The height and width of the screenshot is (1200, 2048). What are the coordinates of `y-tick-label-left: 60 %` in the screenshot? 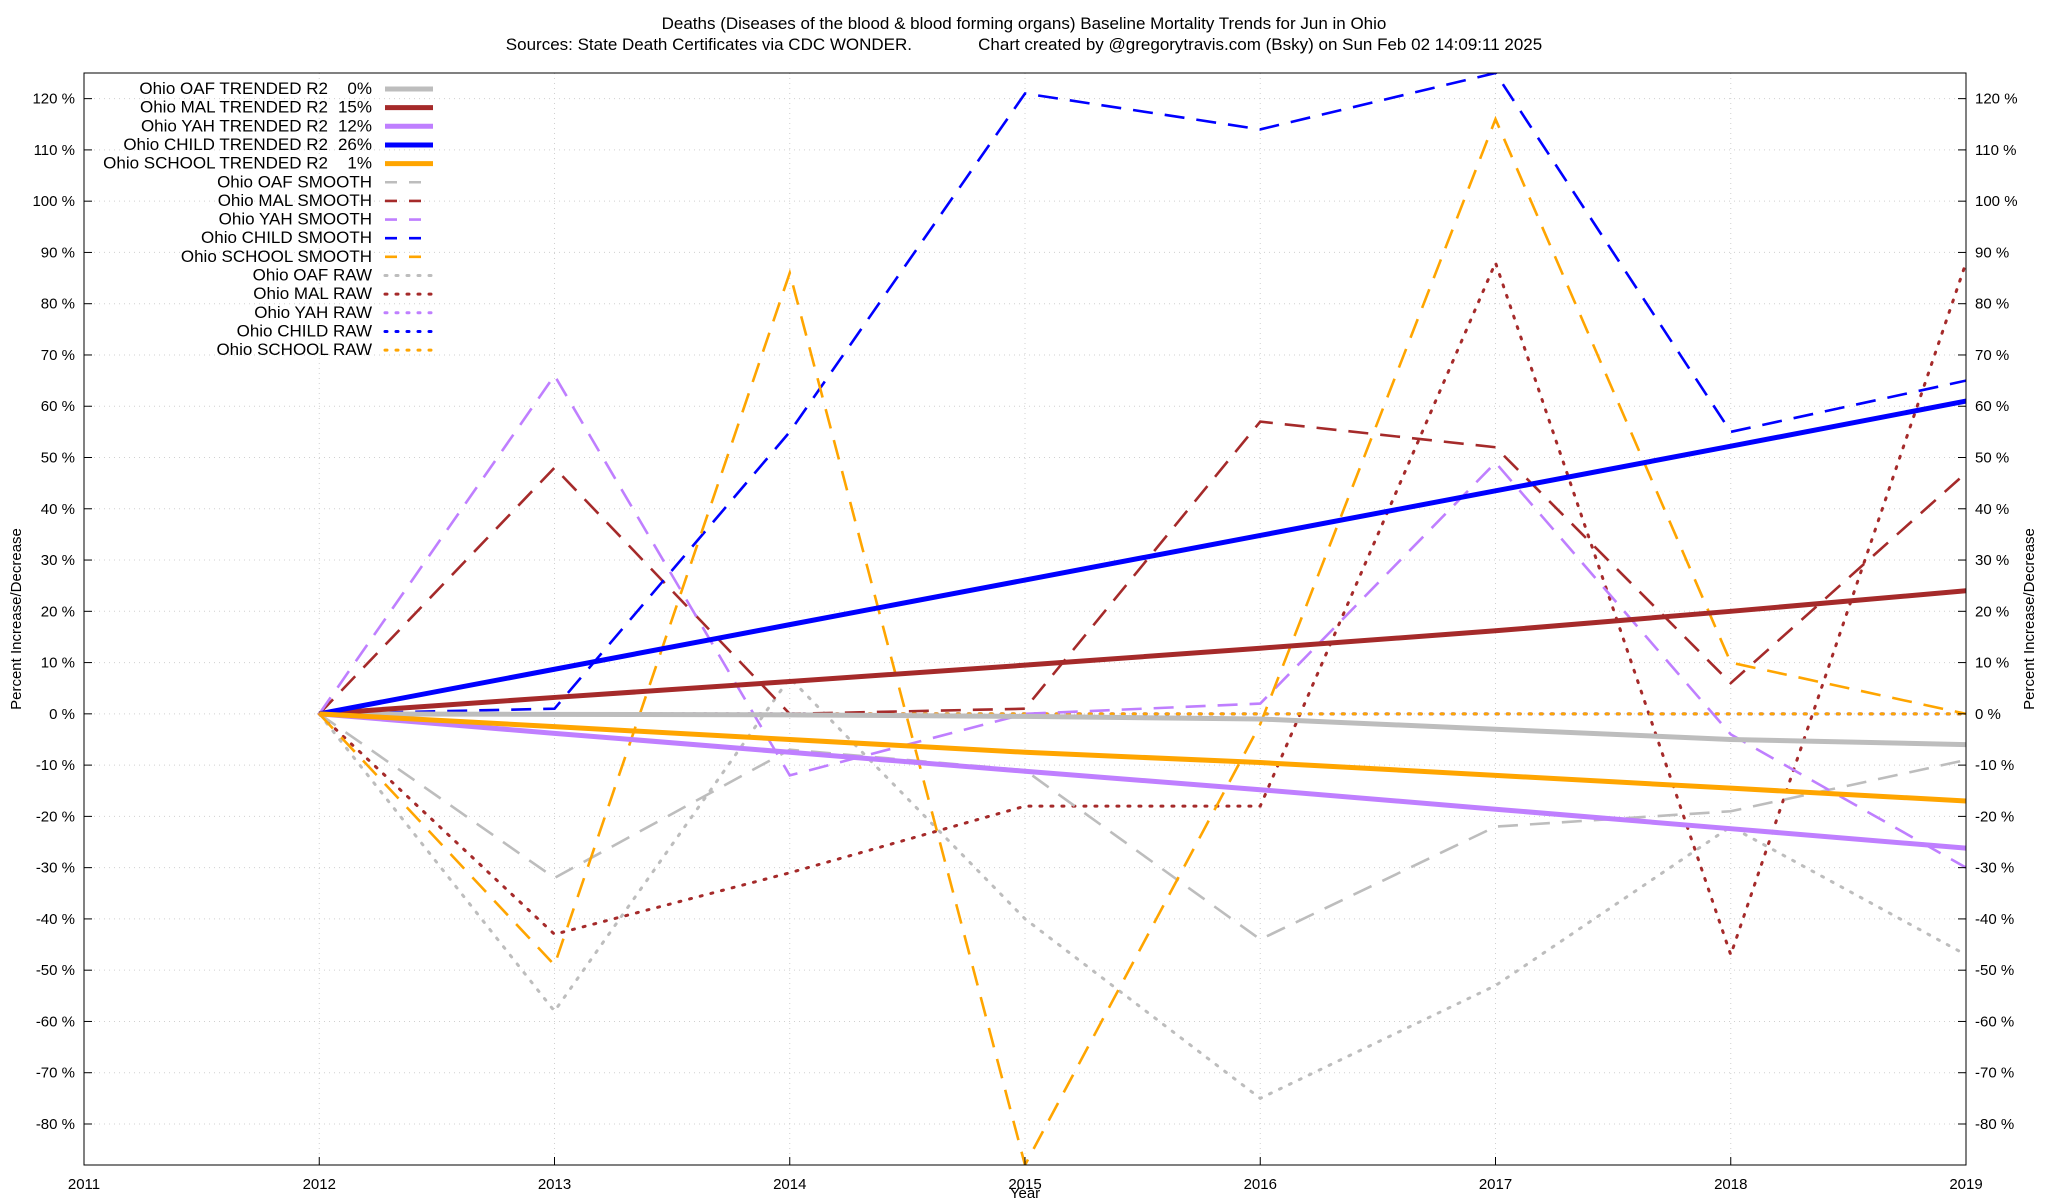 It's located at (58, 406).